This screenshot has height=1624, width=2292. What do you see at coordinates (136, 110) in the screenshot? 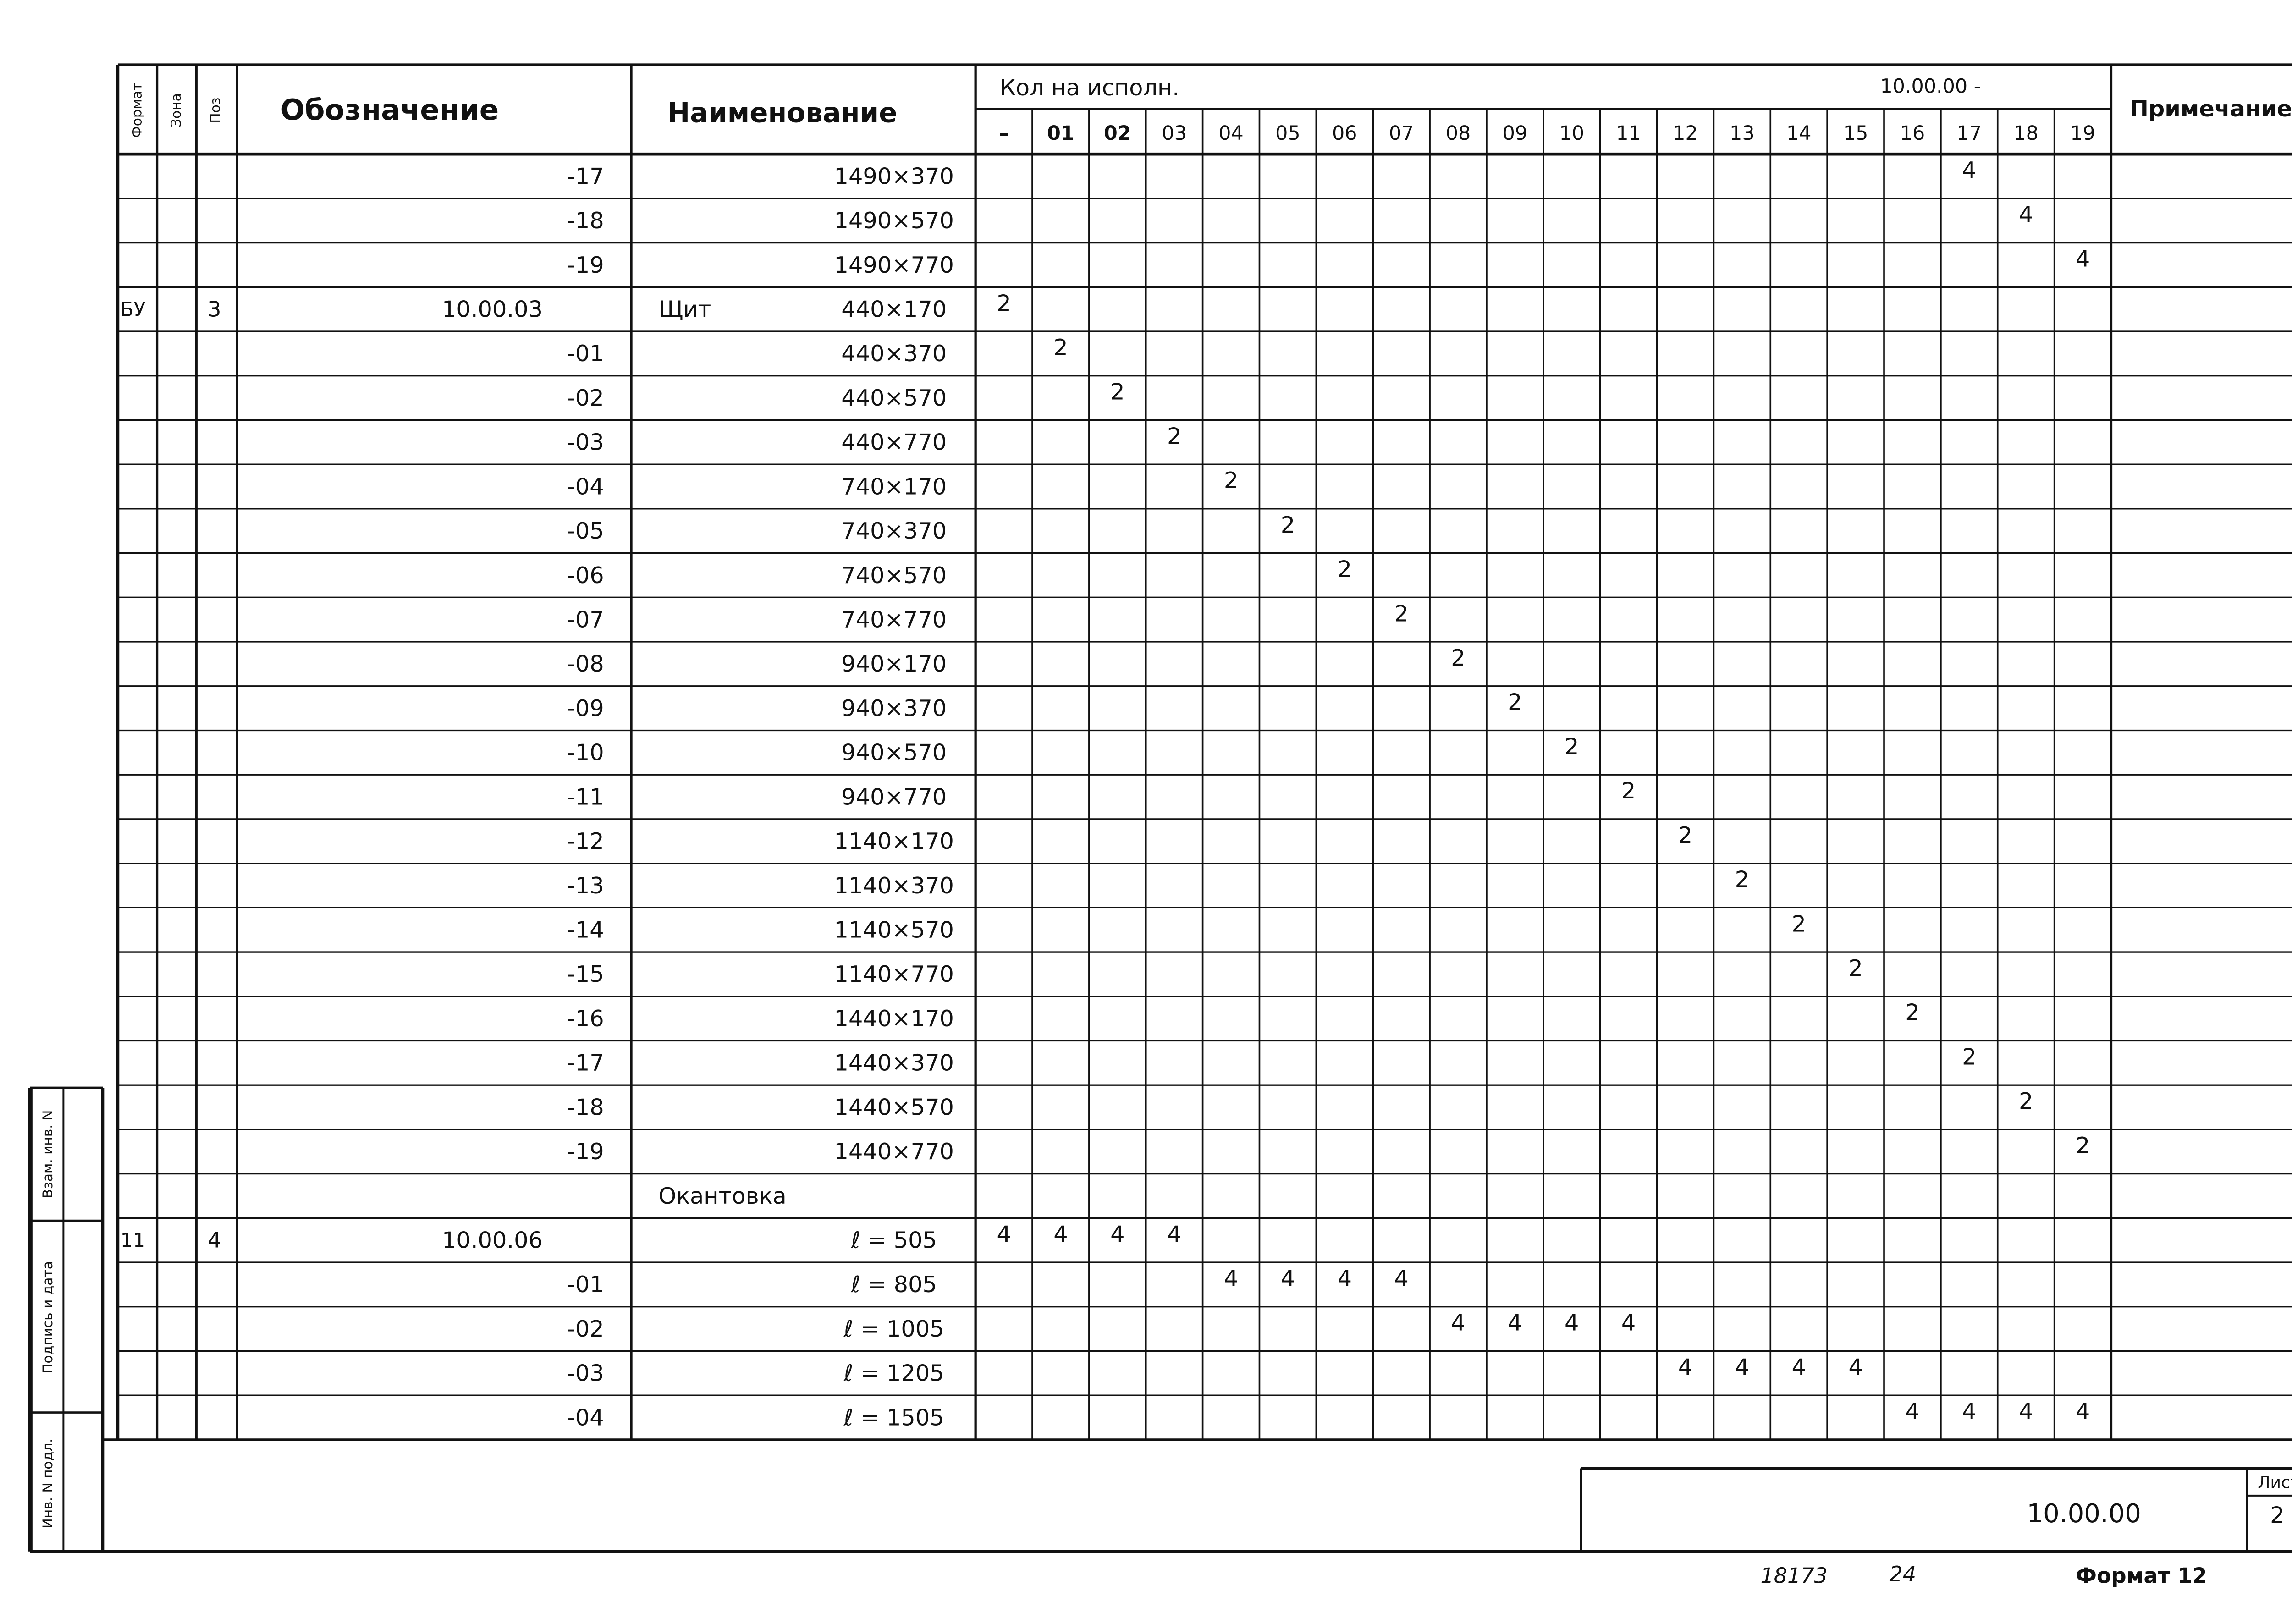
I see `header-vertical: Формат` at bounding box center [136, 110].